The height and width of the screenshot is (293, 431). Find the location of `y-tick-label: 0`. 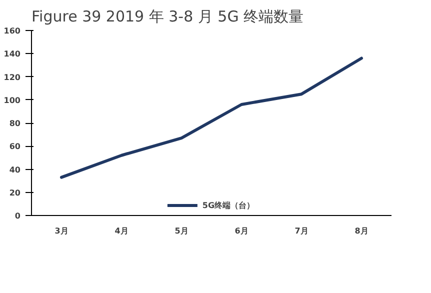

y-tick-label: 0 is located at coordinates (17, 216).